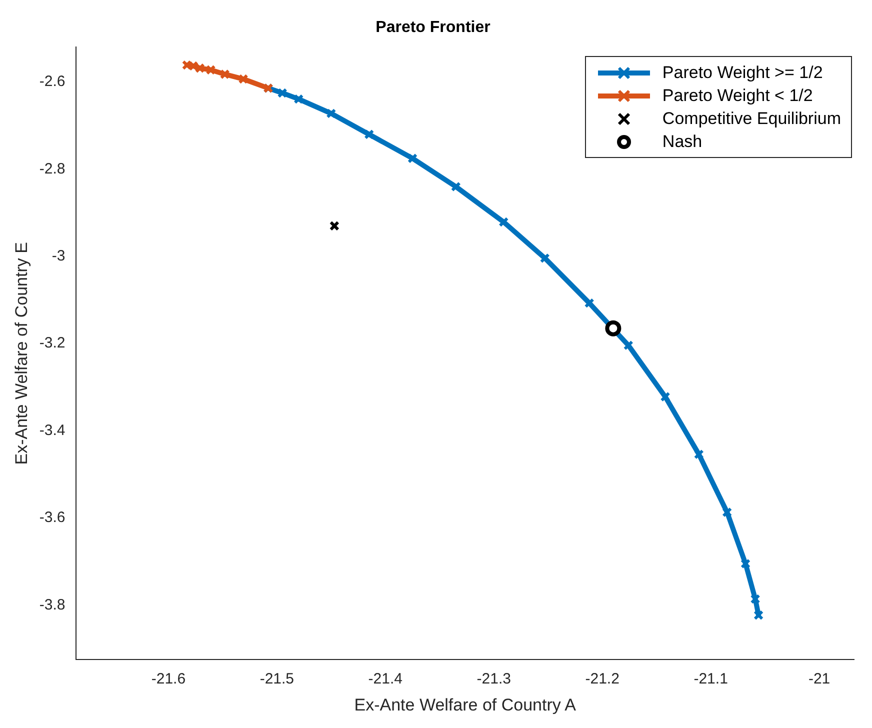 The height and width of the screenshot is (728, 872). What do you see at coordinates (277, 679) in the screenshot?
I see `x-tick-label: -21.5` at bounding box center [277, 679].